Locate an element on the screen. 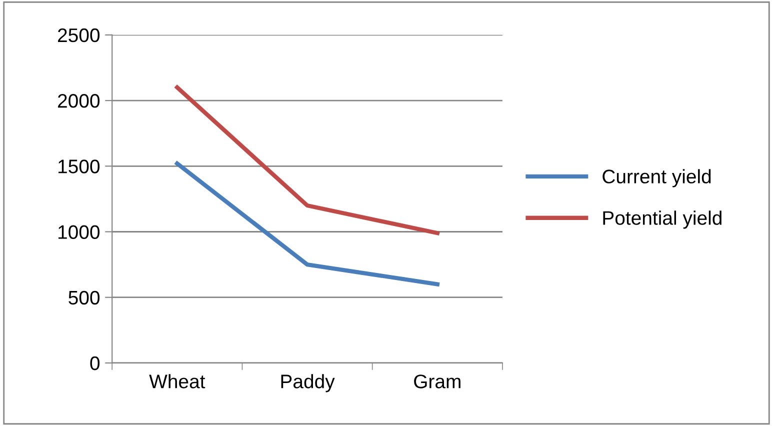 The image size is (773, 426). y-tick-label: 500 is located at coordinates (84, 297).